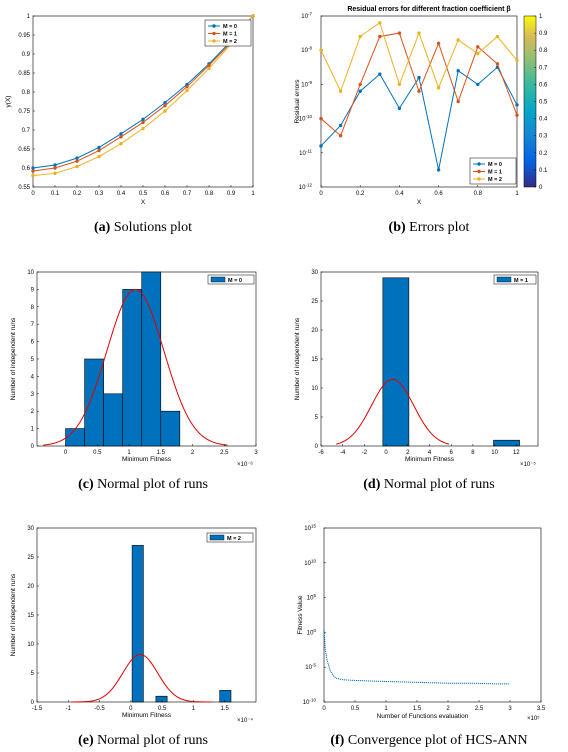 The width and height of the screenshot is (568, 752). Describe the element at coordinates (308, 116) in the screenshot. I see `y-tick-label-b-exp: -10` at that location.